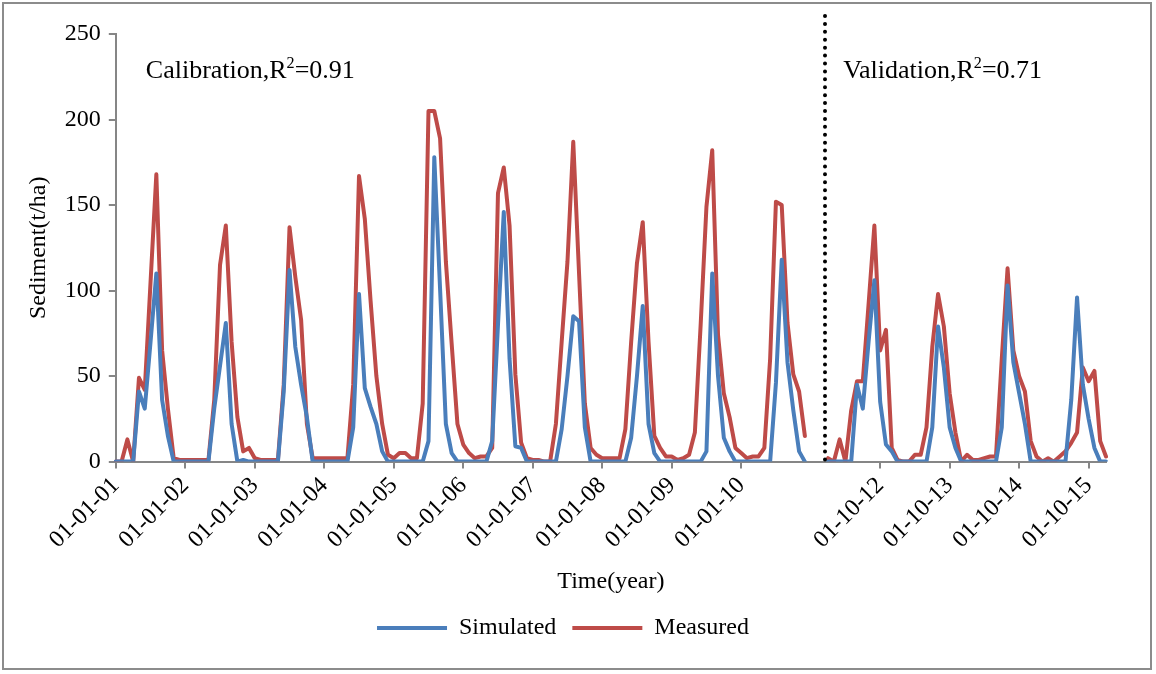 The width and height of the screenshot is (1156, 674). Describe the element at coordinates (82, 32) in the screenshot. I see `y-tick-label: 250` at that location.